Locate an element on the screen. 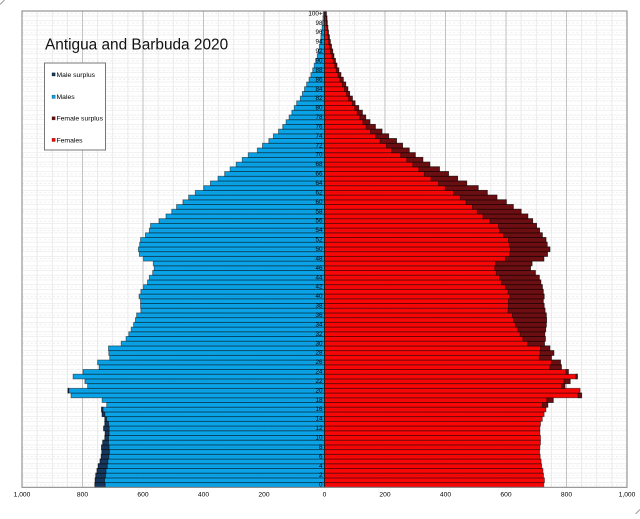  svg-text: 38 is located at coordinates (319, 306).